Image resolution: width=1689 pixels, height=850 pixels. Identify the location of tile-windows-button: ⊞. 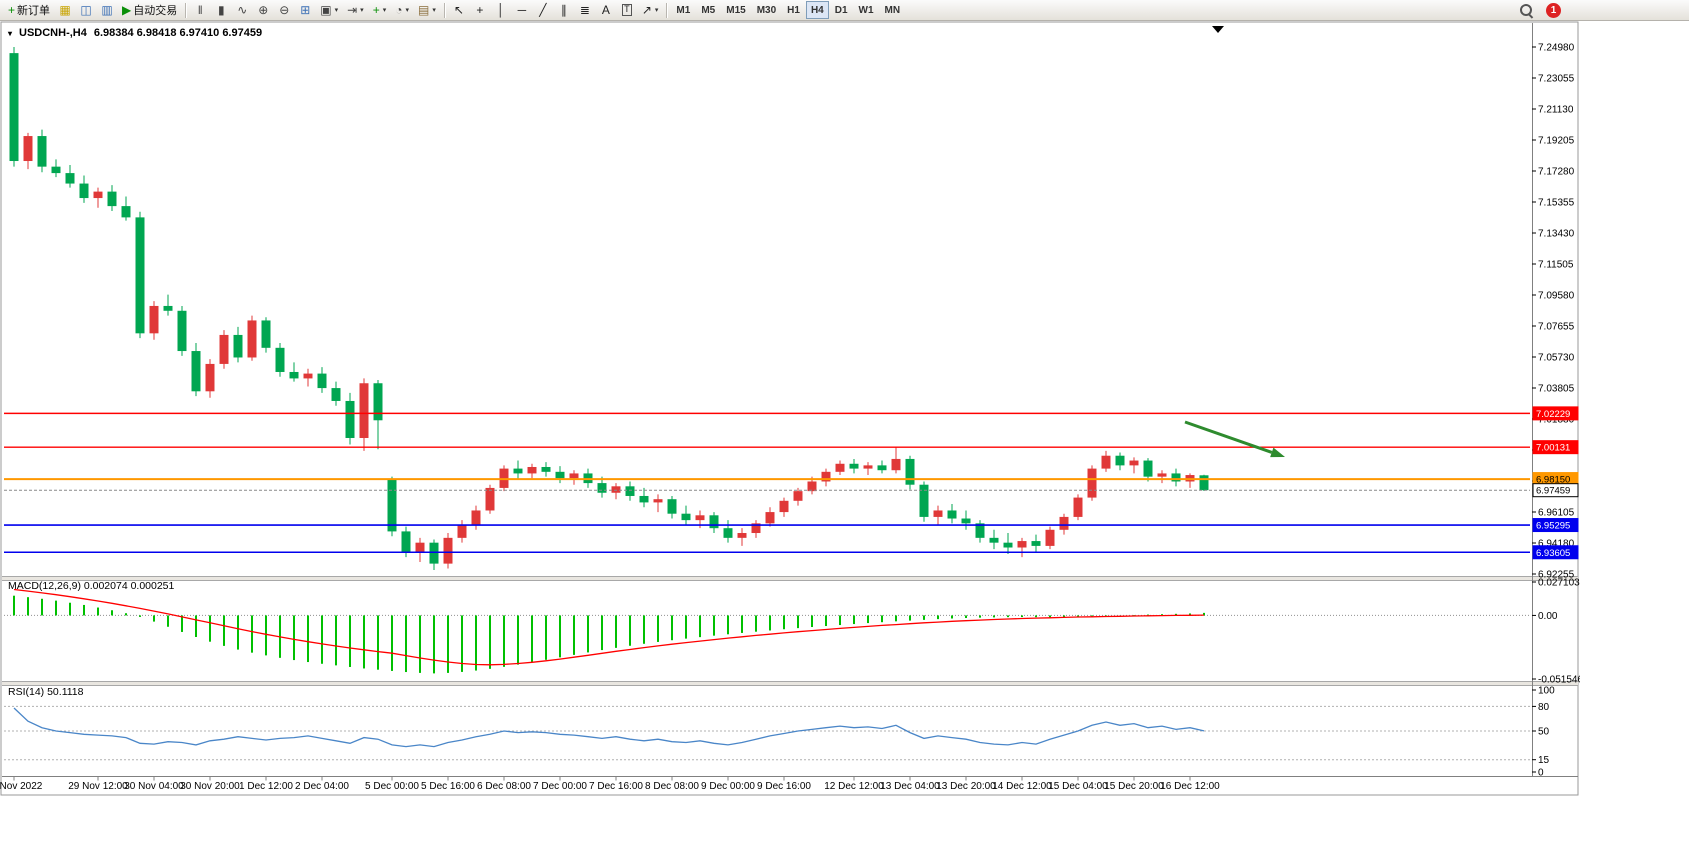
(305, 10).